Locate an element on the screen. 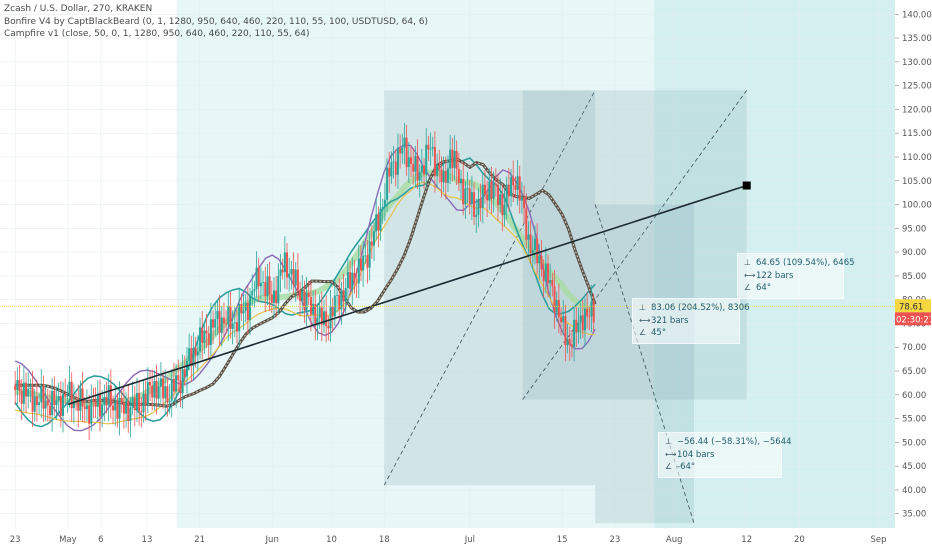 This screenshot has height=550, width=932. x-tick-label: 18 is located at coordinates (384, 540).